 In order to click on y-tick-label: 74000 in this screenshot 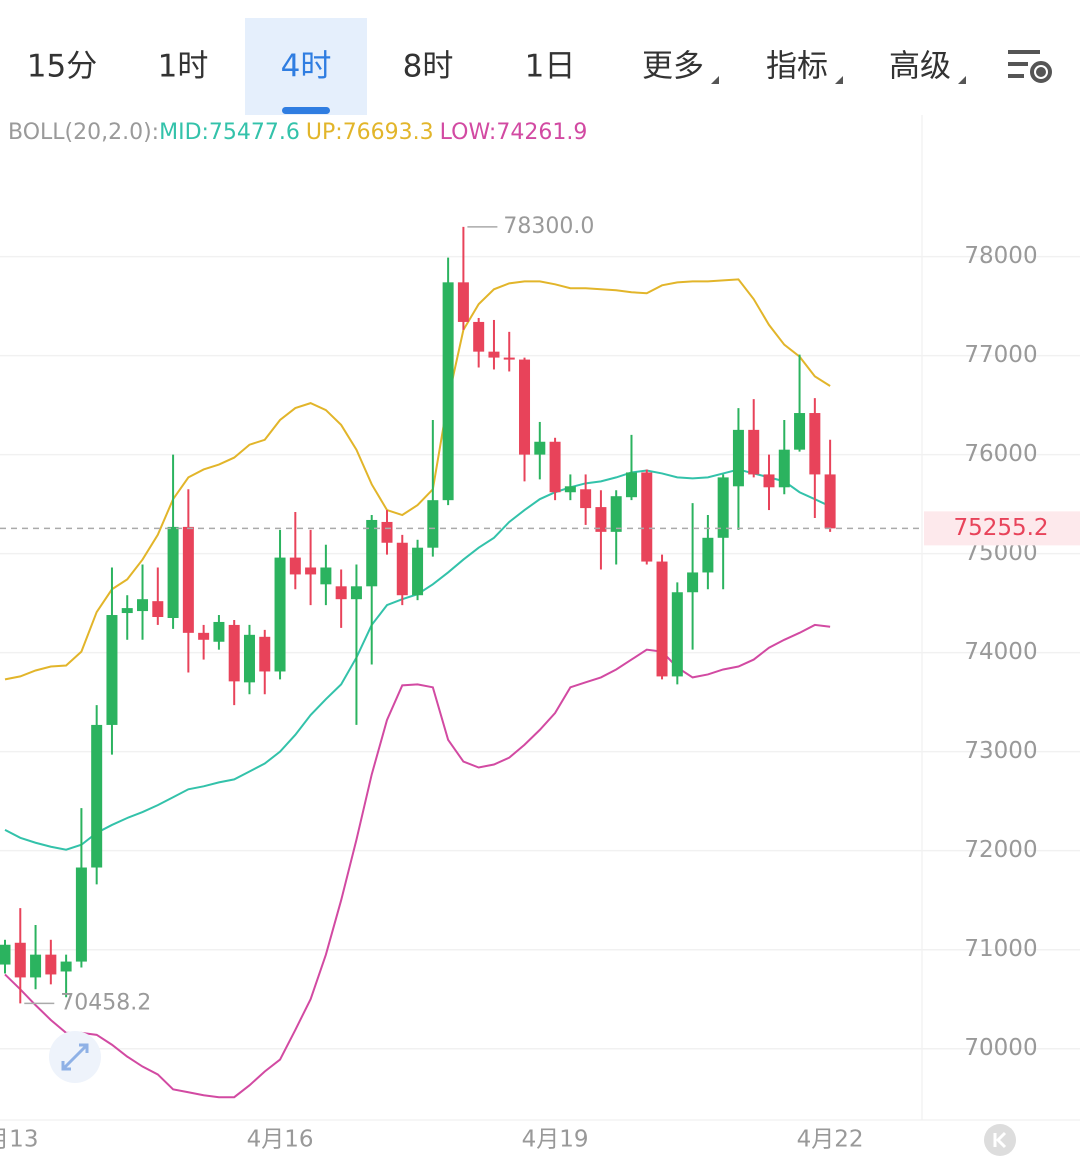, I will do `click(1000, 652)`.